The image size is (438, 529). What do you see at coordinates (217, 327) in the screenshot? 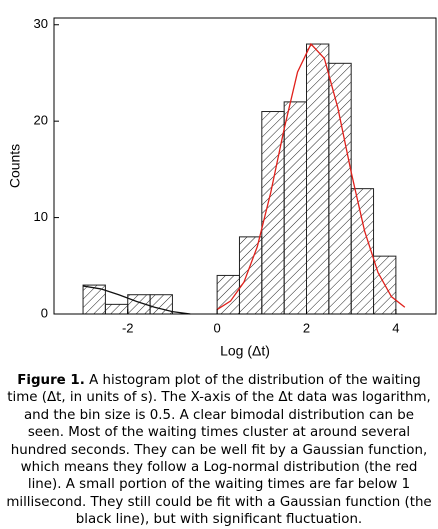
I see `x-tick-label: 0` at bounding box center [217, 327].